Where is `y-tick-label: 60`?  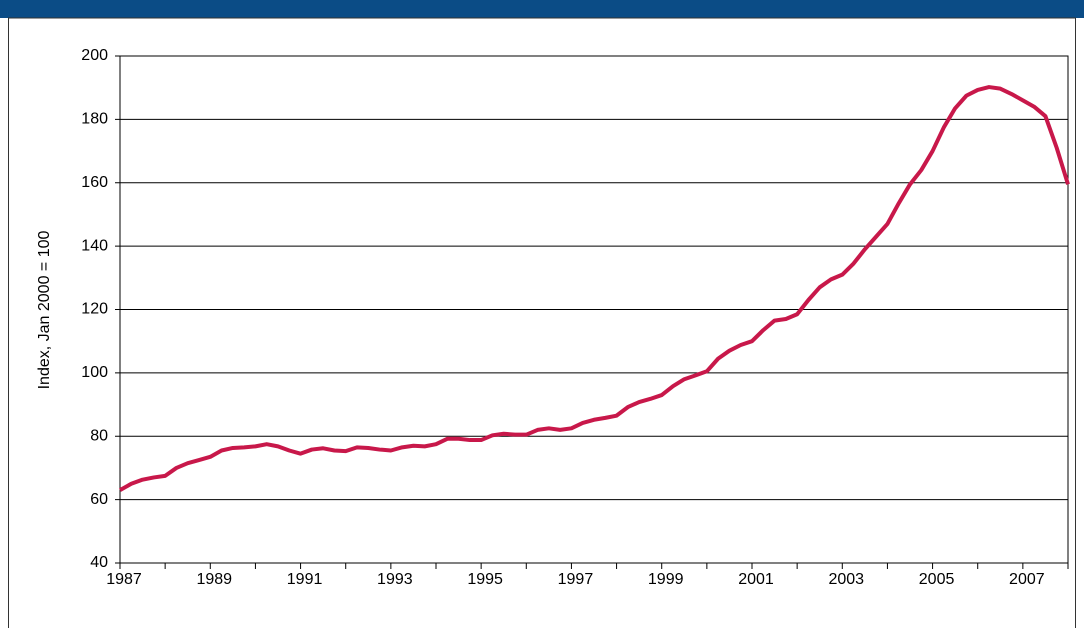
y-tick-label: 60 is located at coordinates (99, 499).